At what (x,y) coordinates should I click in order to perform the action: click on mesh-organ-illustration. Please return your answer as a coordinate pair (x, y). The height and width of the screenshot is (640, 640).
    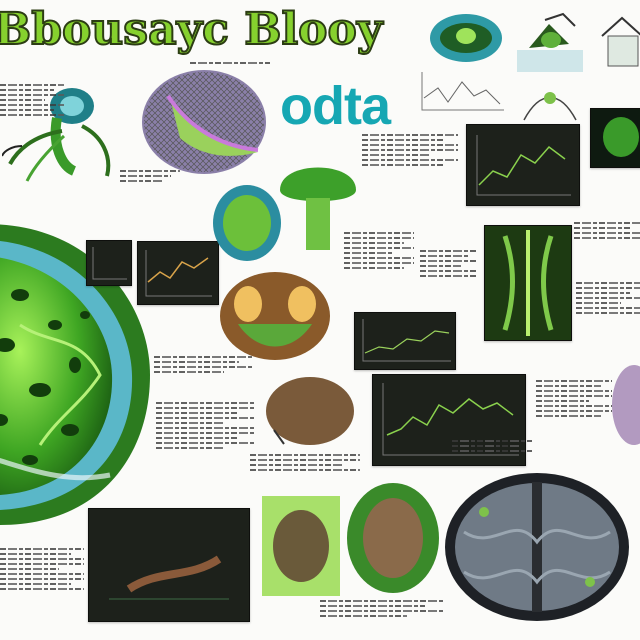
    Looking at the image, I should click on (204, 122).